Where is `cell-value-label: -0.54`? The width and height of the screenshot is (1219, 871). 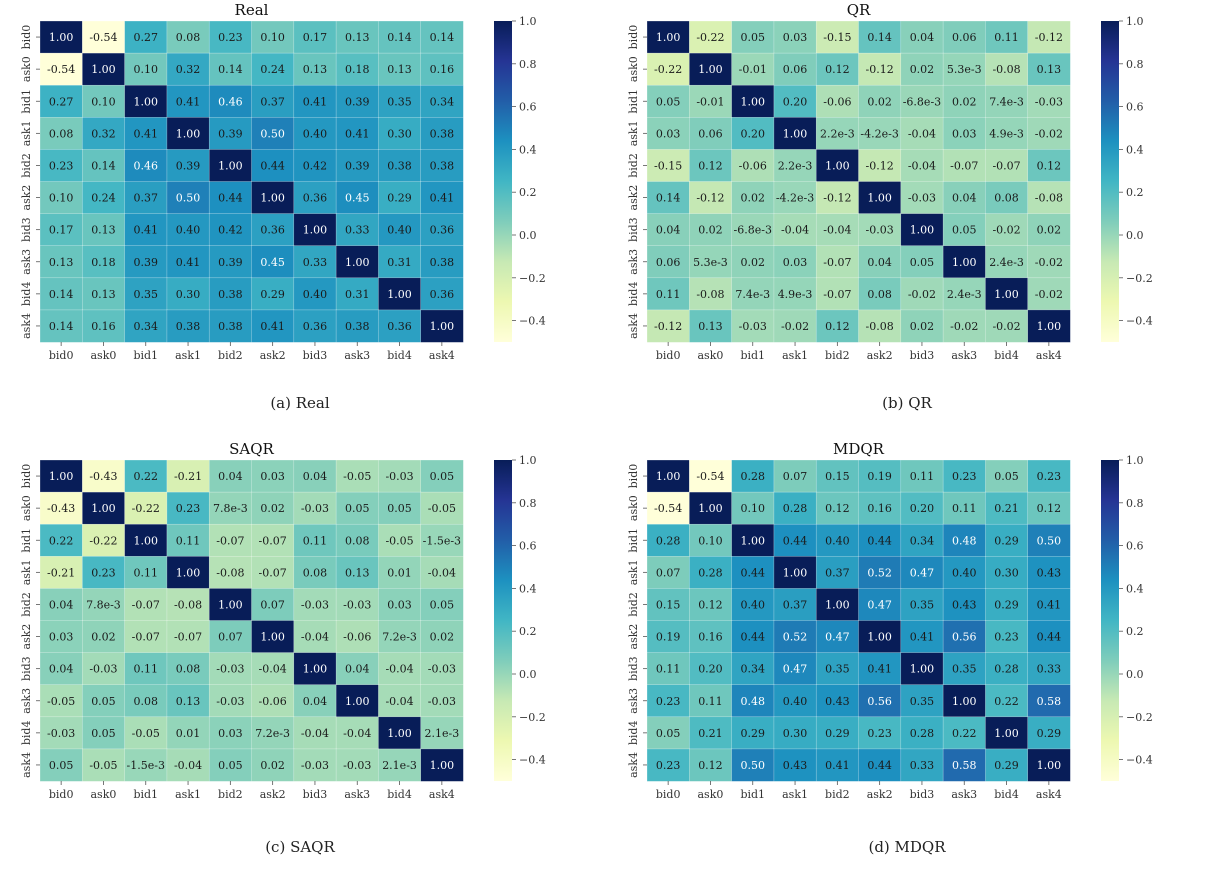
cell-value-label: -0.54 is located at coordinates (710, 476).